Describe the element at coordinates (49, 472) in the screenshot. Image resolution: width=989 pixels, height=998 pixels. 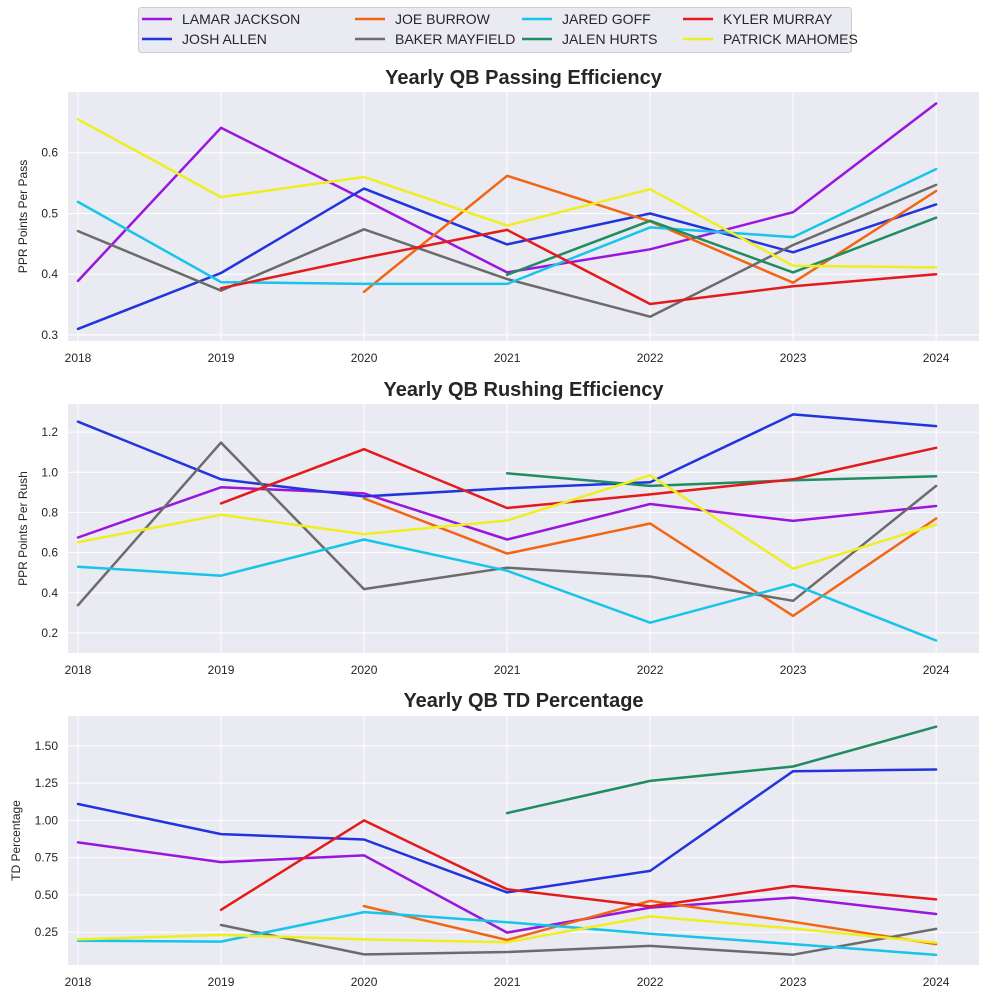
I see `y-tick-label: 1.0` at that location.